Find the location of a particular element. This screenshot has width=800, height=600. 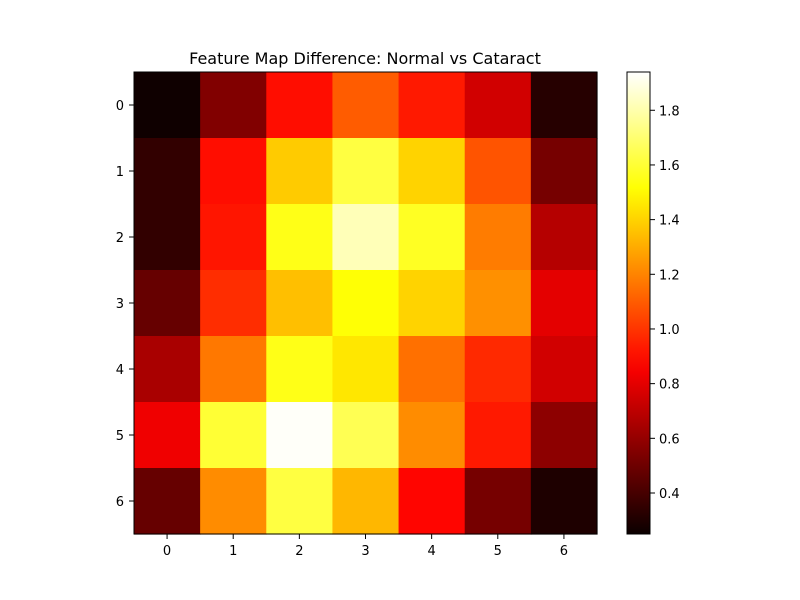

x-tick-label: 5 is located at coordinates (498, 551).